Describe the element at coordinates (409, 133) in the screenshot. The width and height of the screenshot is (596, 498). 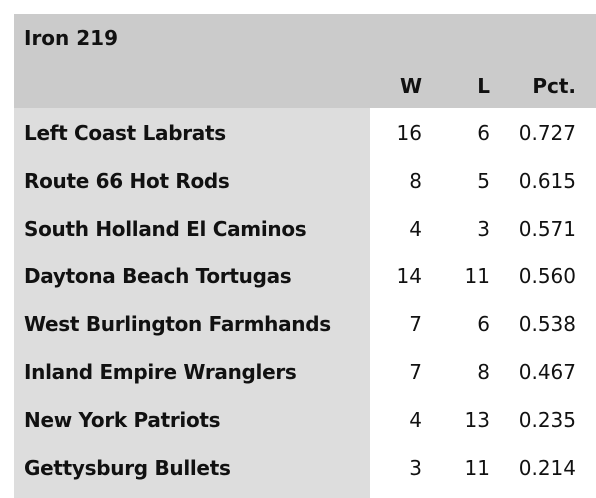
I see `wins: 16` at that location.